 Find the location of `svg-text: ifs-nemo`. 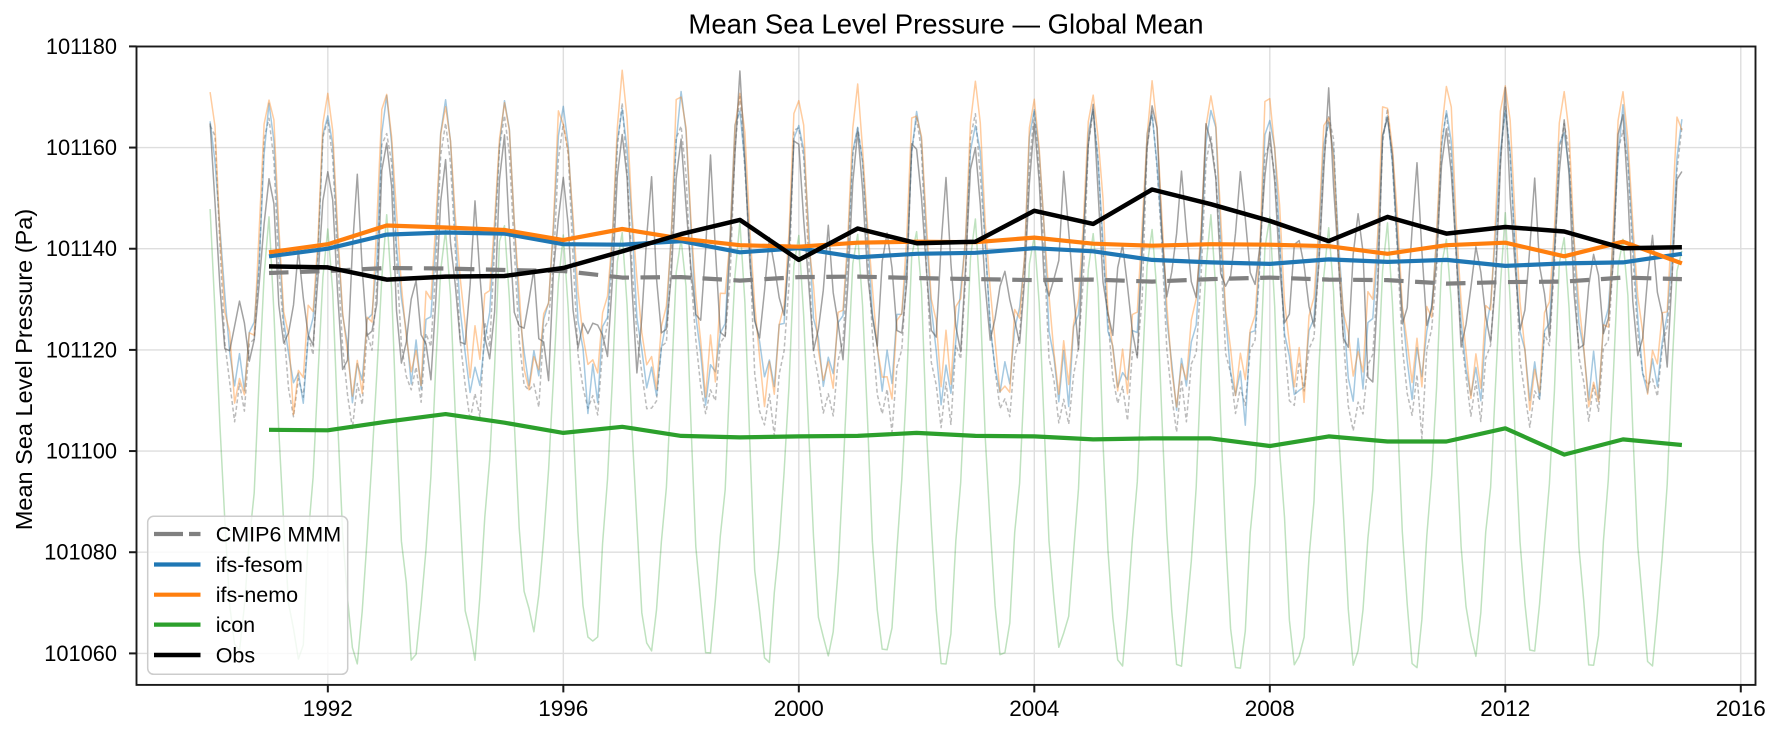

svg-text: ifs-nemo is located at coordinates (257, 595).